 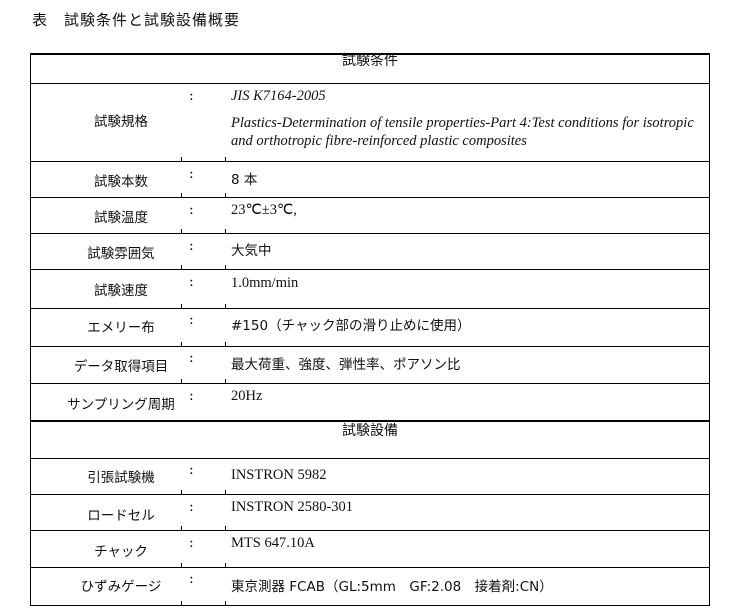 I want to click on table-row: 試験速度: 1.0mm/min, so click(x=370, y=289).